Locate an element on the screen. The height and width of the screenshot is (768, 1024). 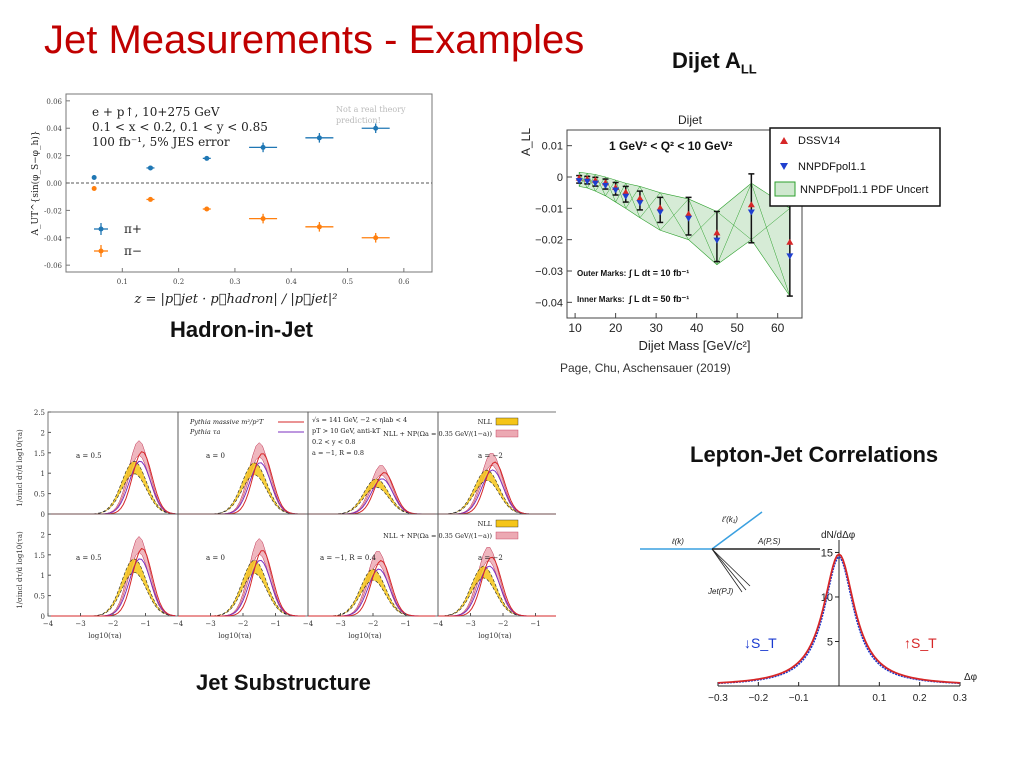
legend-marker-dssv14 is located at coordinates (784, 140).